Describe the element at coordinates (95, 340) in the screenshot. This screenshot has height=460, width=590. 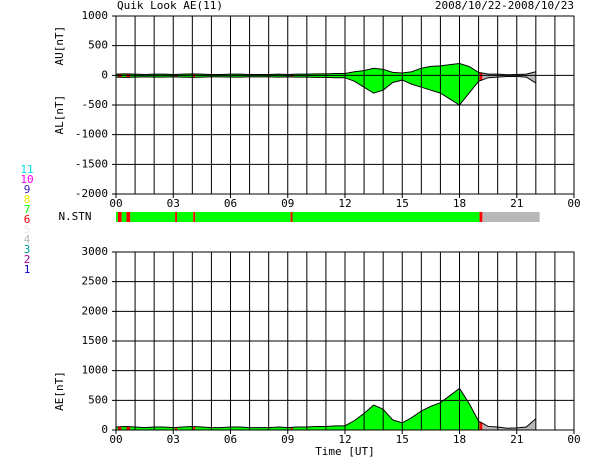
I see `y-tick-label: 1500` at that location.